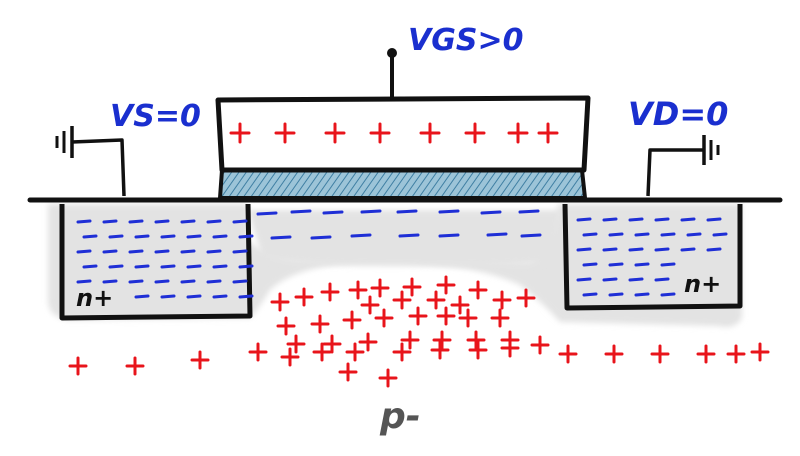  Describe the element at coordinates (678, 114) in the screenshot. I see `drain-voltage-label: VD=0` at that location.